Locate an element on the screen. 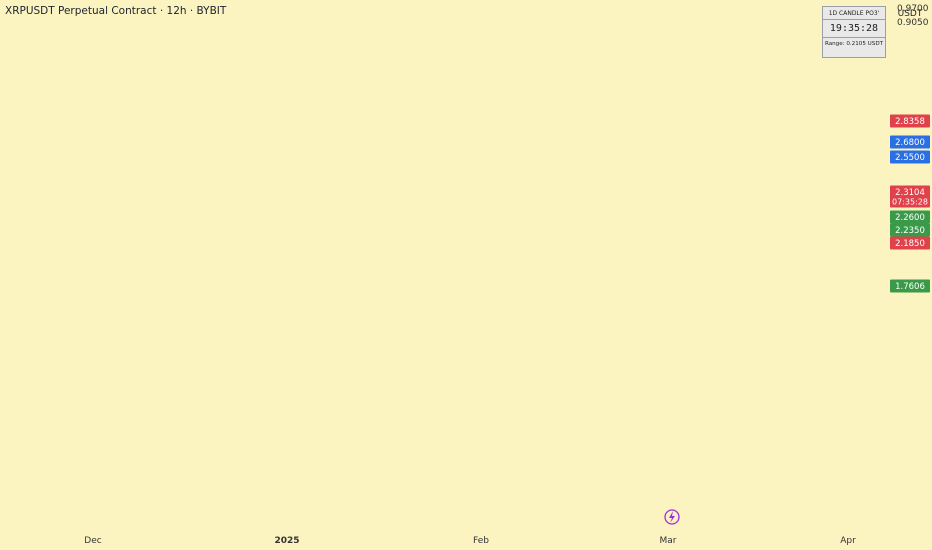 The width and height of the screenshot is (932, 550). x-tick-label: 2025 is located at coordinates (286, 541).